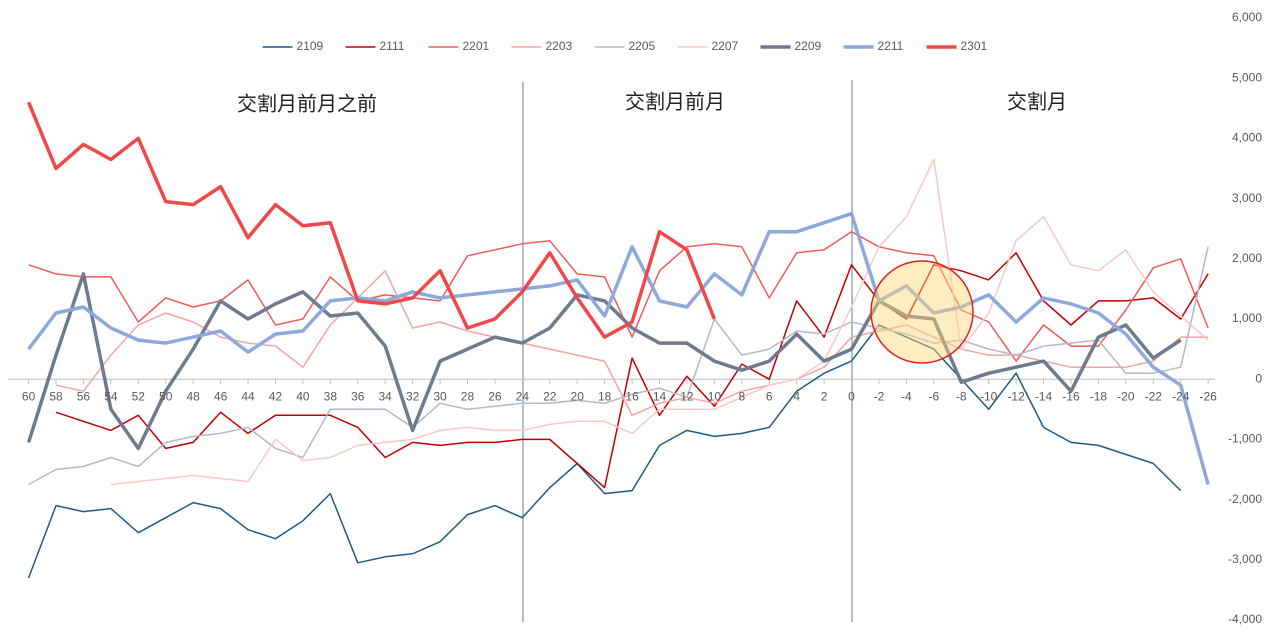 The image size is (1273, 633). What do you see at coordinates (495, 396) in the screenshot?
I see `x-tick-label: 26` at bounding box center [495, 396].